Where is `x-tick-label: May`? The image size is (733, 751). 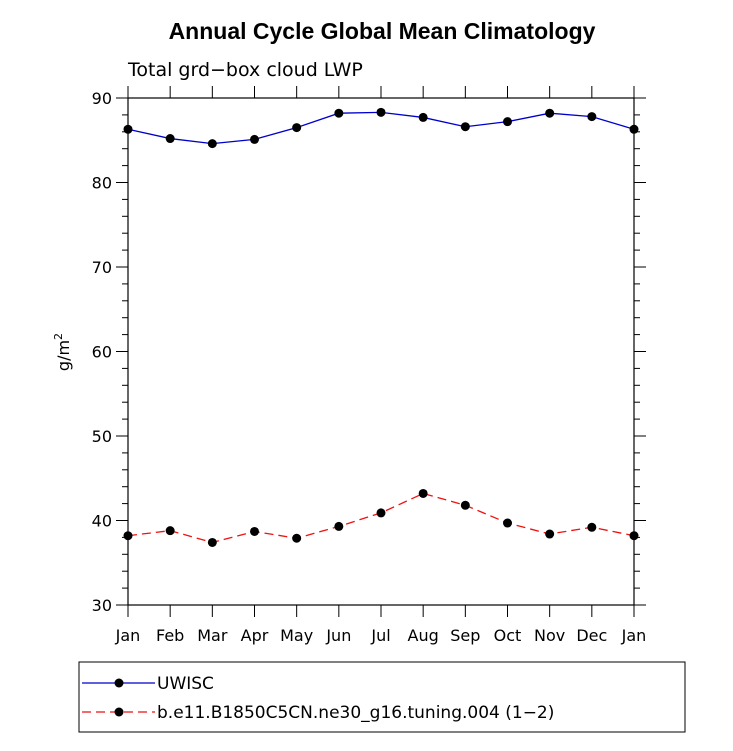 x-tick-label: May is located at coordinates (296, 635).